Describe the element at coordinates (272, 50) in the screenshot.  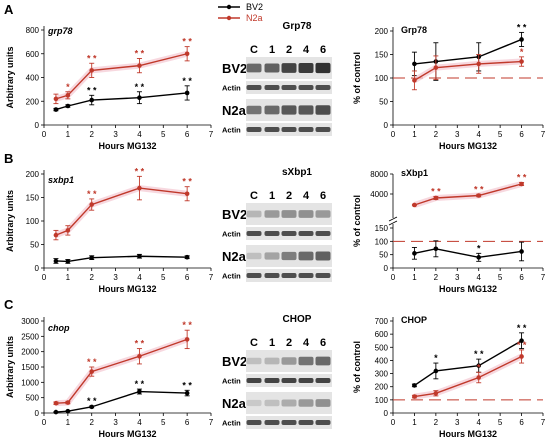
I see `lane-label: 1` at that location.